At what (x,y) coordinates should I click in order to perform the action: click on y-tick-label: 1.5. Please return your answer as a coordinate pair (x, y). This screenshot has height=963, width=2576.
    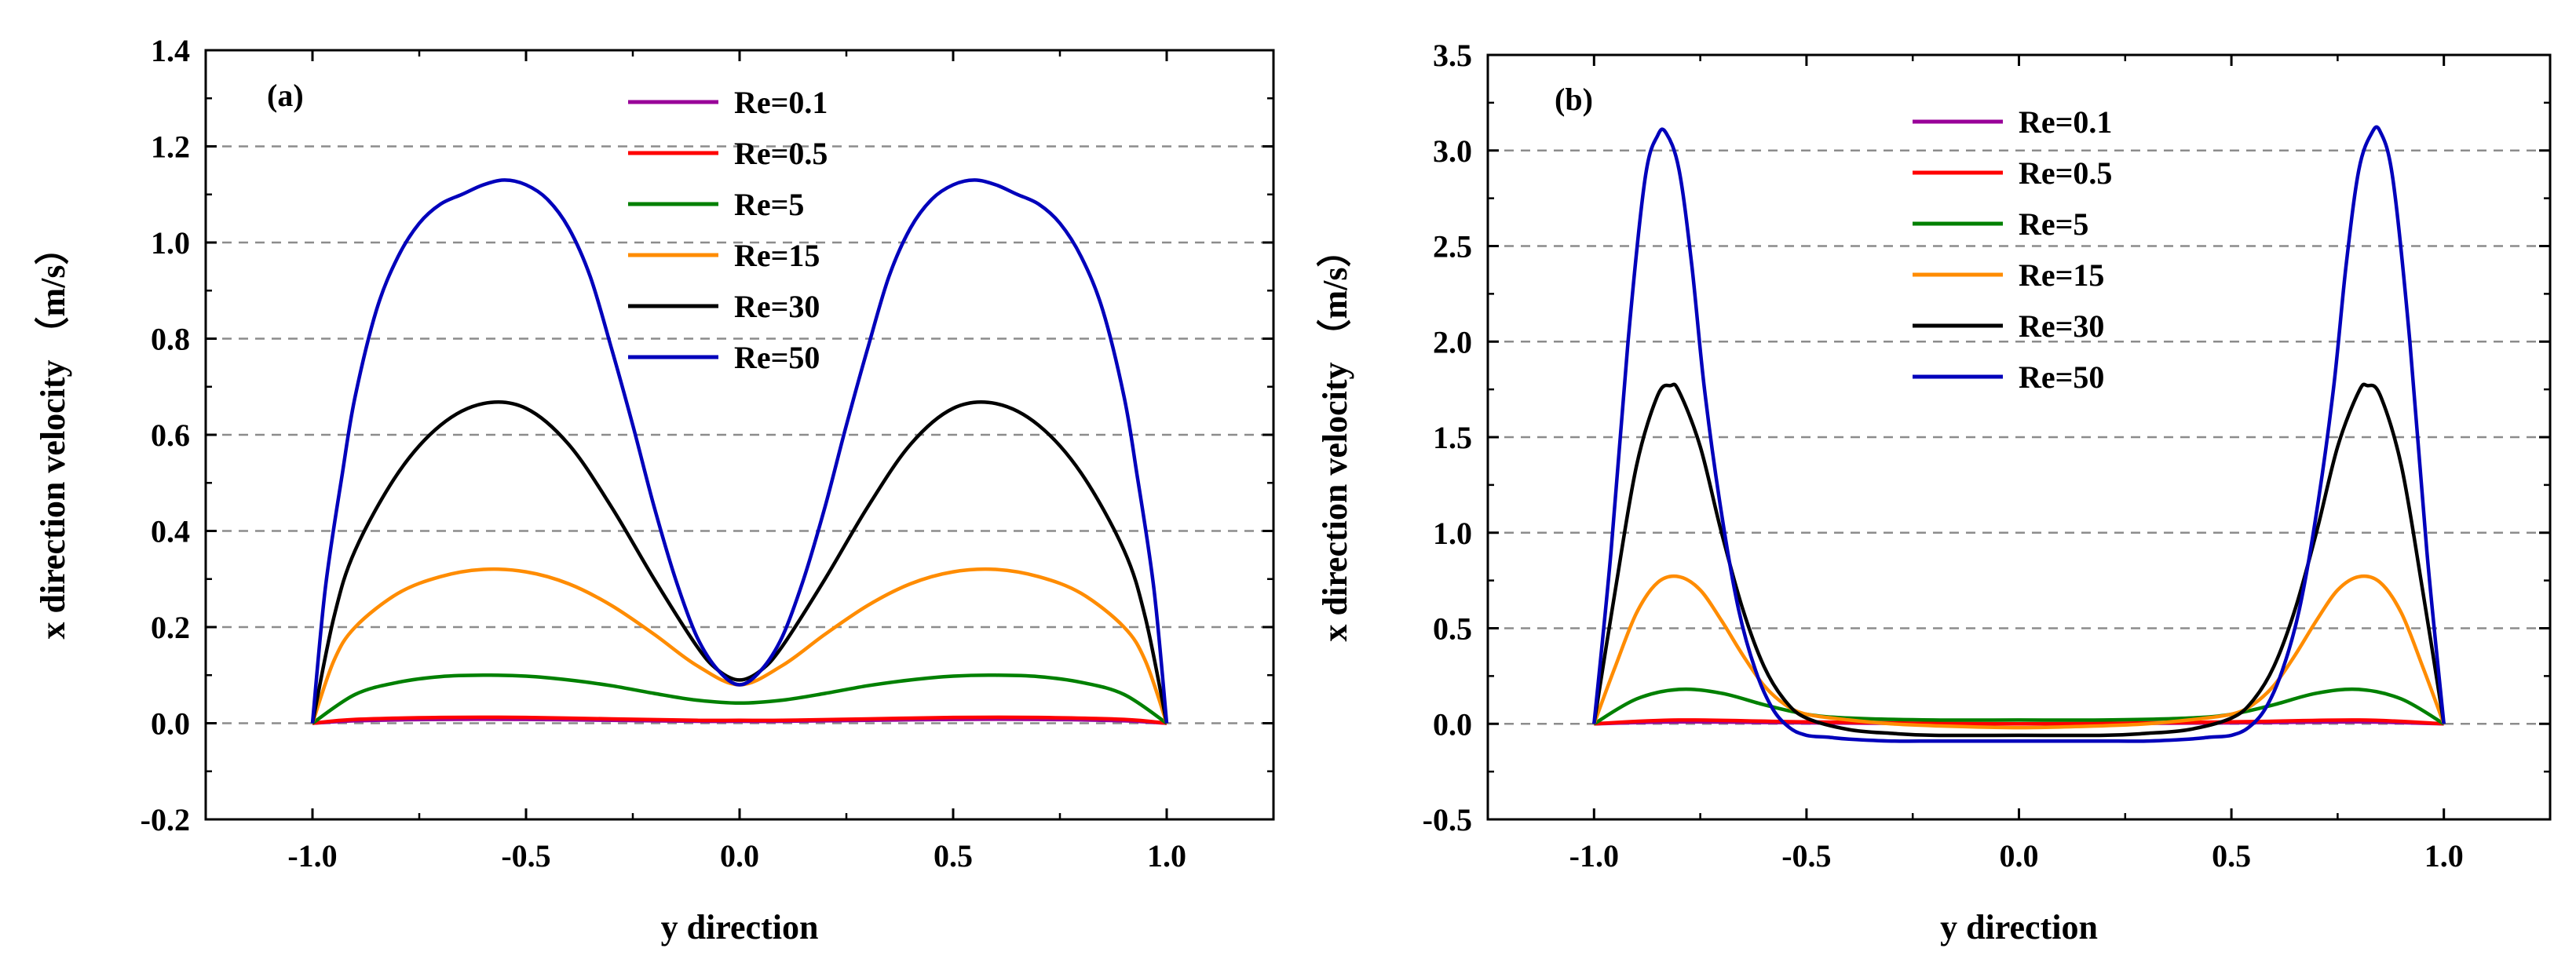
    Looking at the image, I should click on (1452, 437).